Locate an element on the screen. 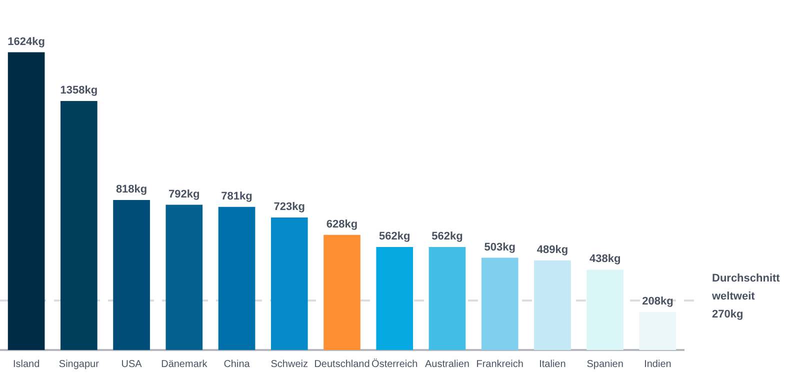 The image size is (800, 378). x-tick-label: Schweiz is located at coordinates (289, 364).